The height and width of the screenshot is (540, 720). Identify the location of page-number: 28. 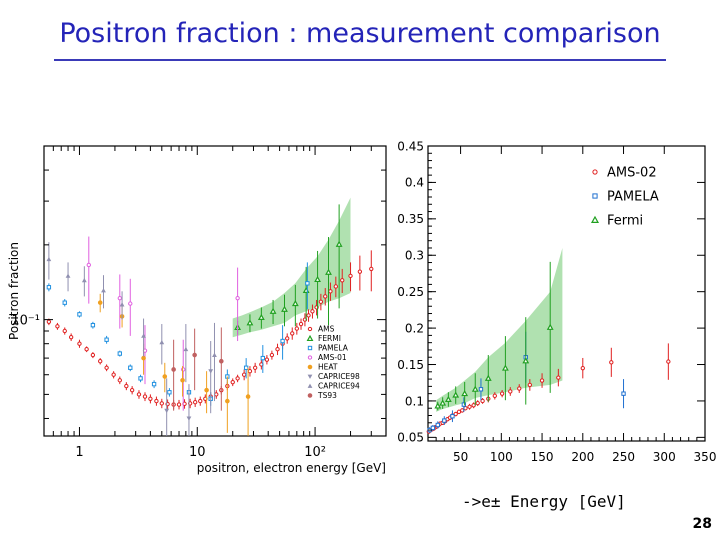
(702, 524).